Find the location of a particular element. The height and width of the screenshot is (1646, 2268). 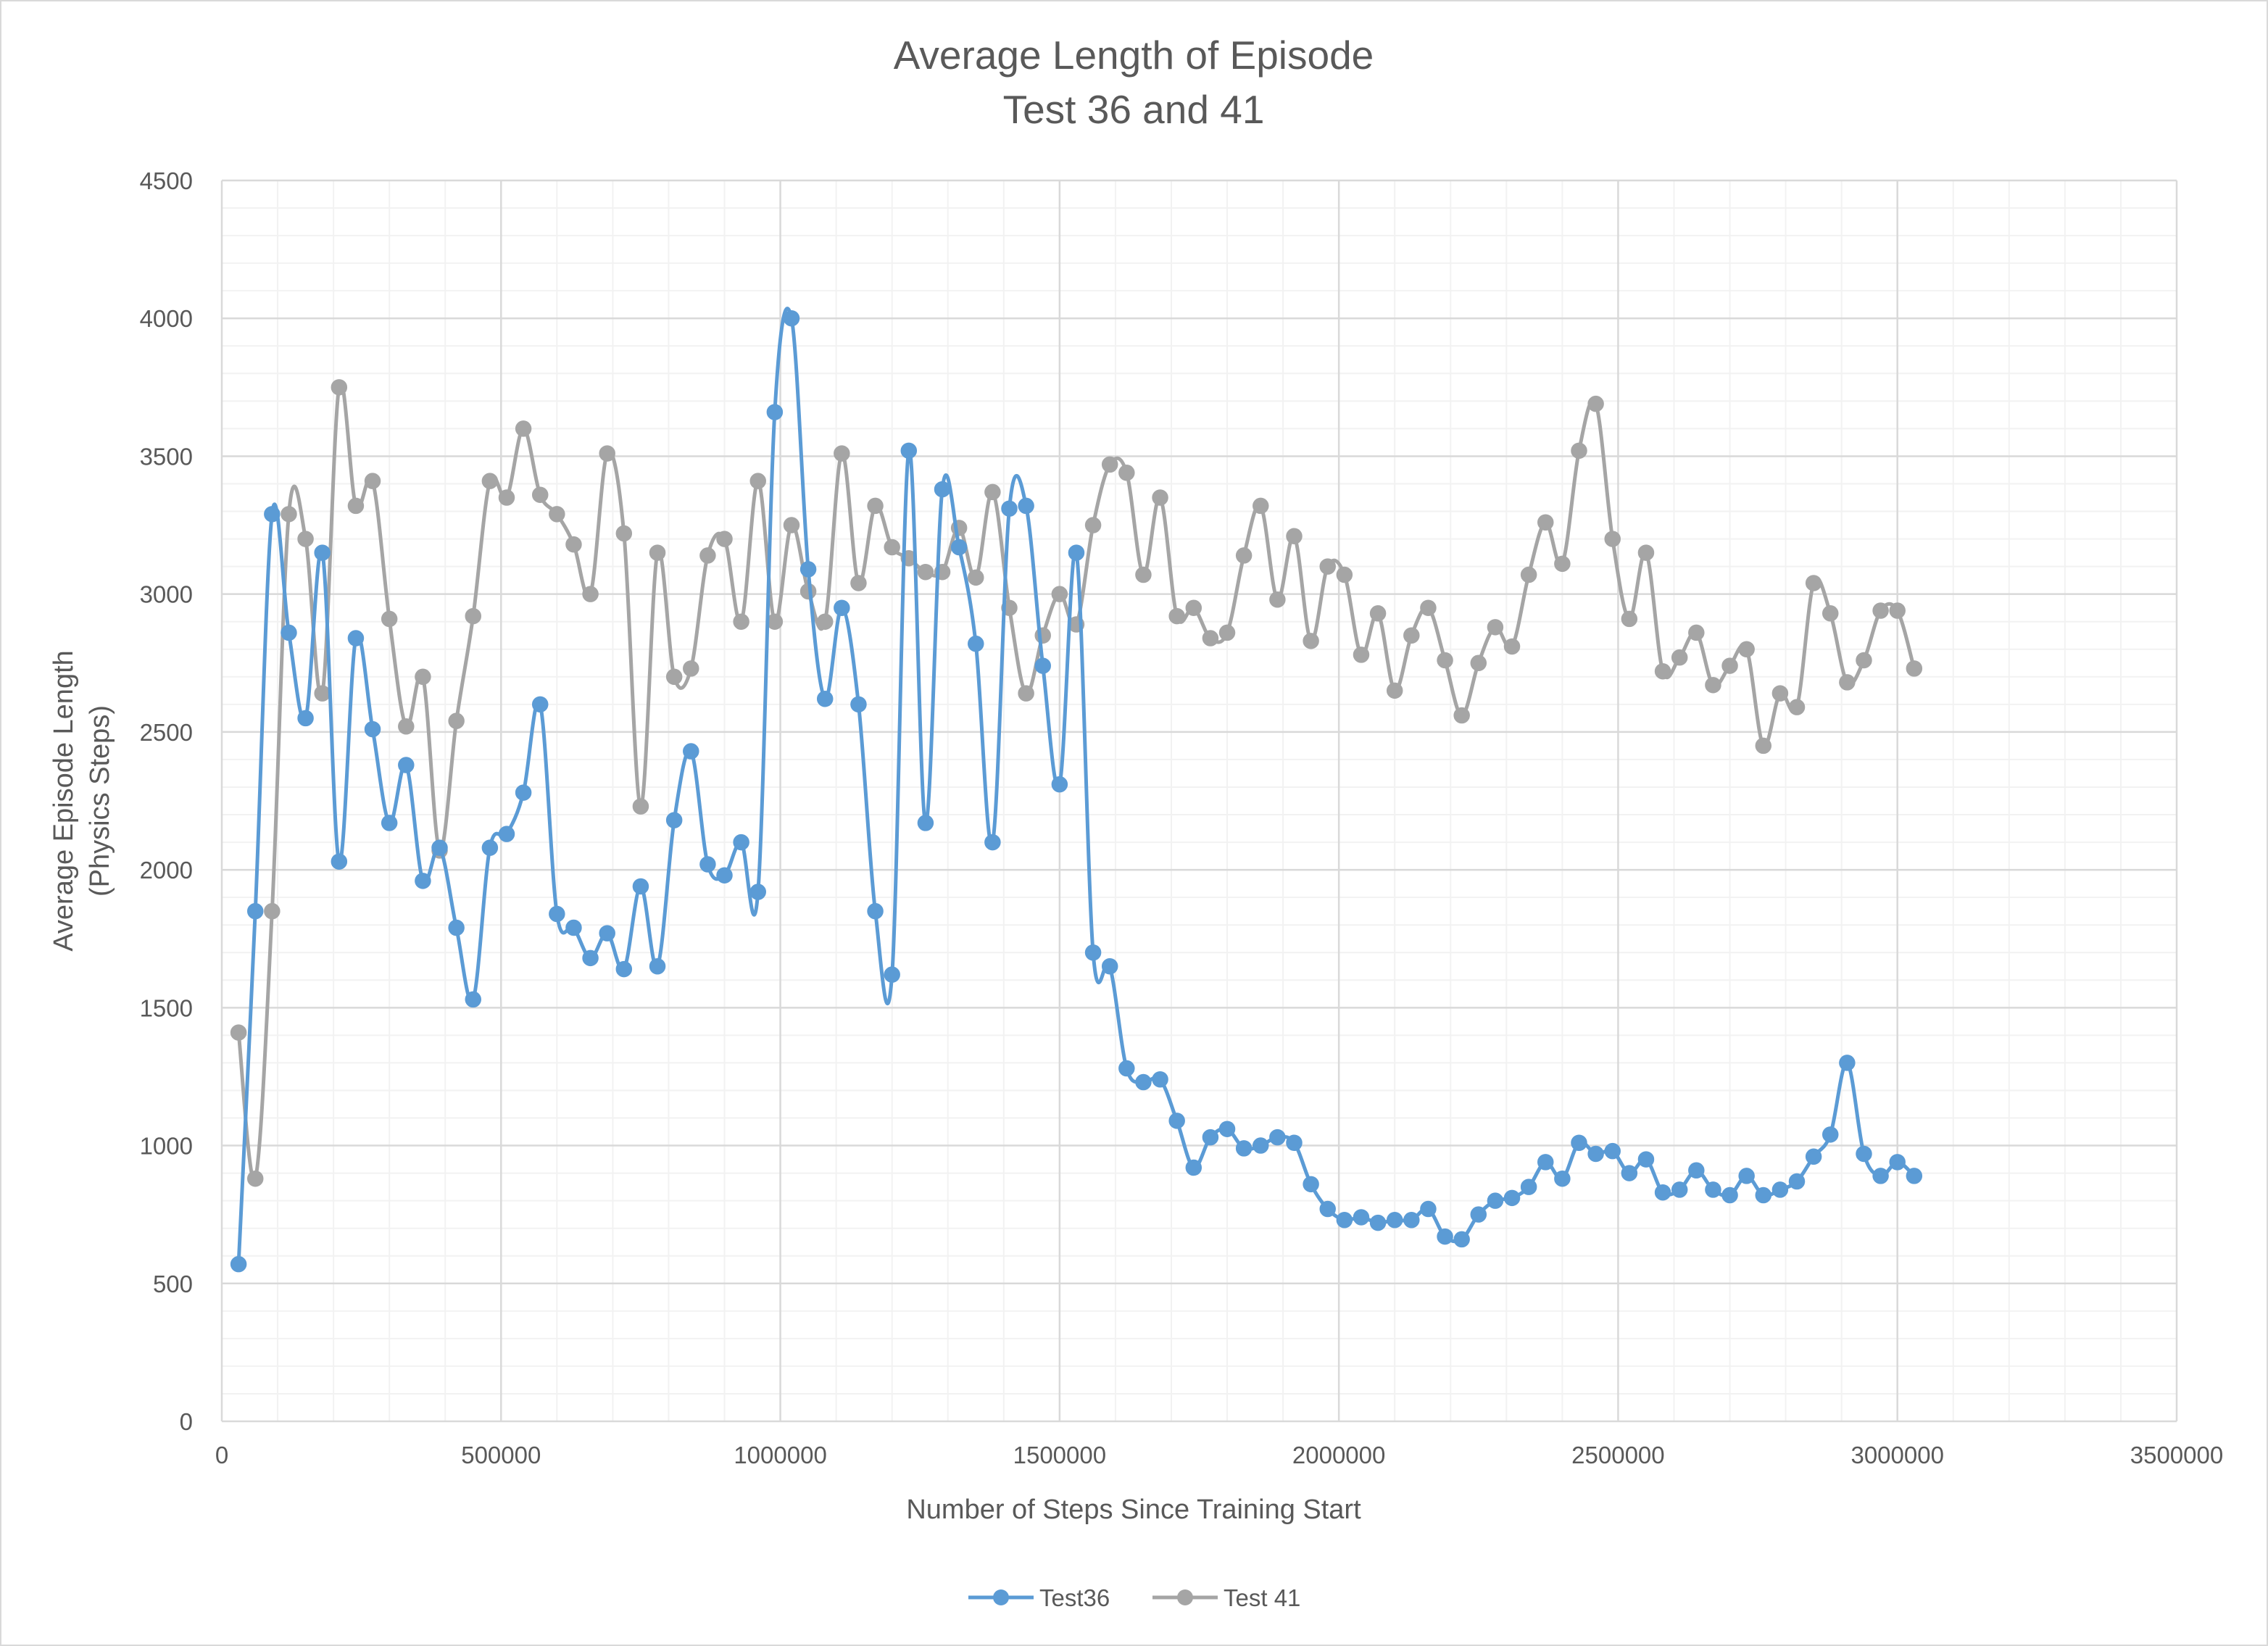

legend-entry-test36: Test36 is located at coordinates (1039, 1598).